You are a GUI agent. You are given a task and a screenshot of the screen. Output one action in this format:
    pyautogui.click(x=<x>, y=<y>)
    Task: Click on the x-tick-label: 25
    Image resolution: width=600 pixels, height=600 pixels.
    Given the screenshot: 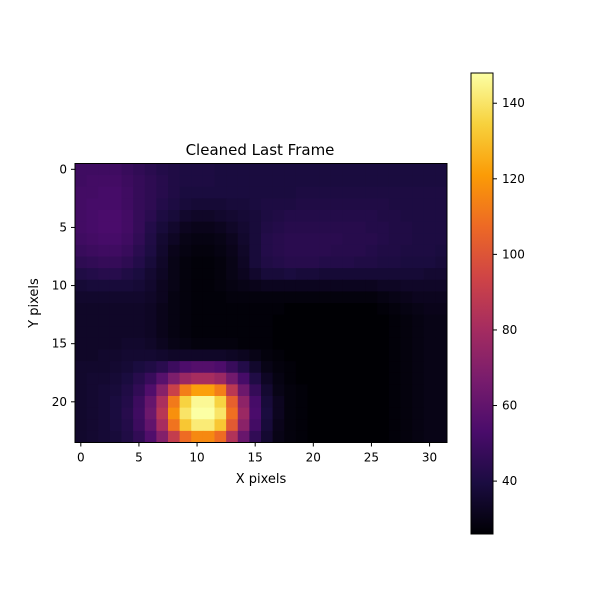 What is the action you would take?
    pyautogui.click(x=371, y=458)
    